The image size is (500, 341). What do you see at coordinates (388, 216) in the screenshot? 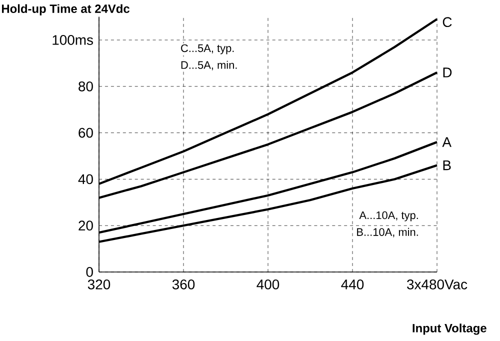
I see `annotation: A...10A, typ.` at bounding box center [388, 216].